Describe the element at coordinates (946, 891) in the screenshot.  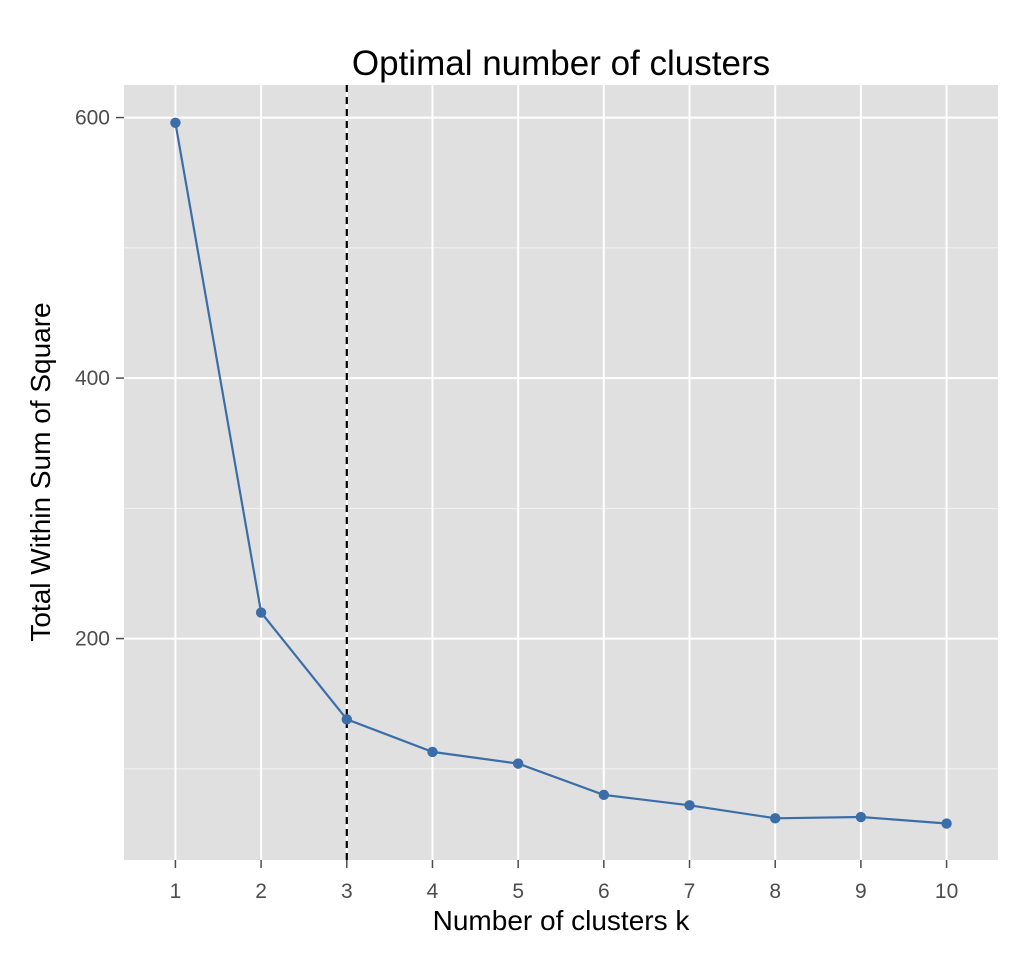
I see `x-tick-label: 10` at that location.